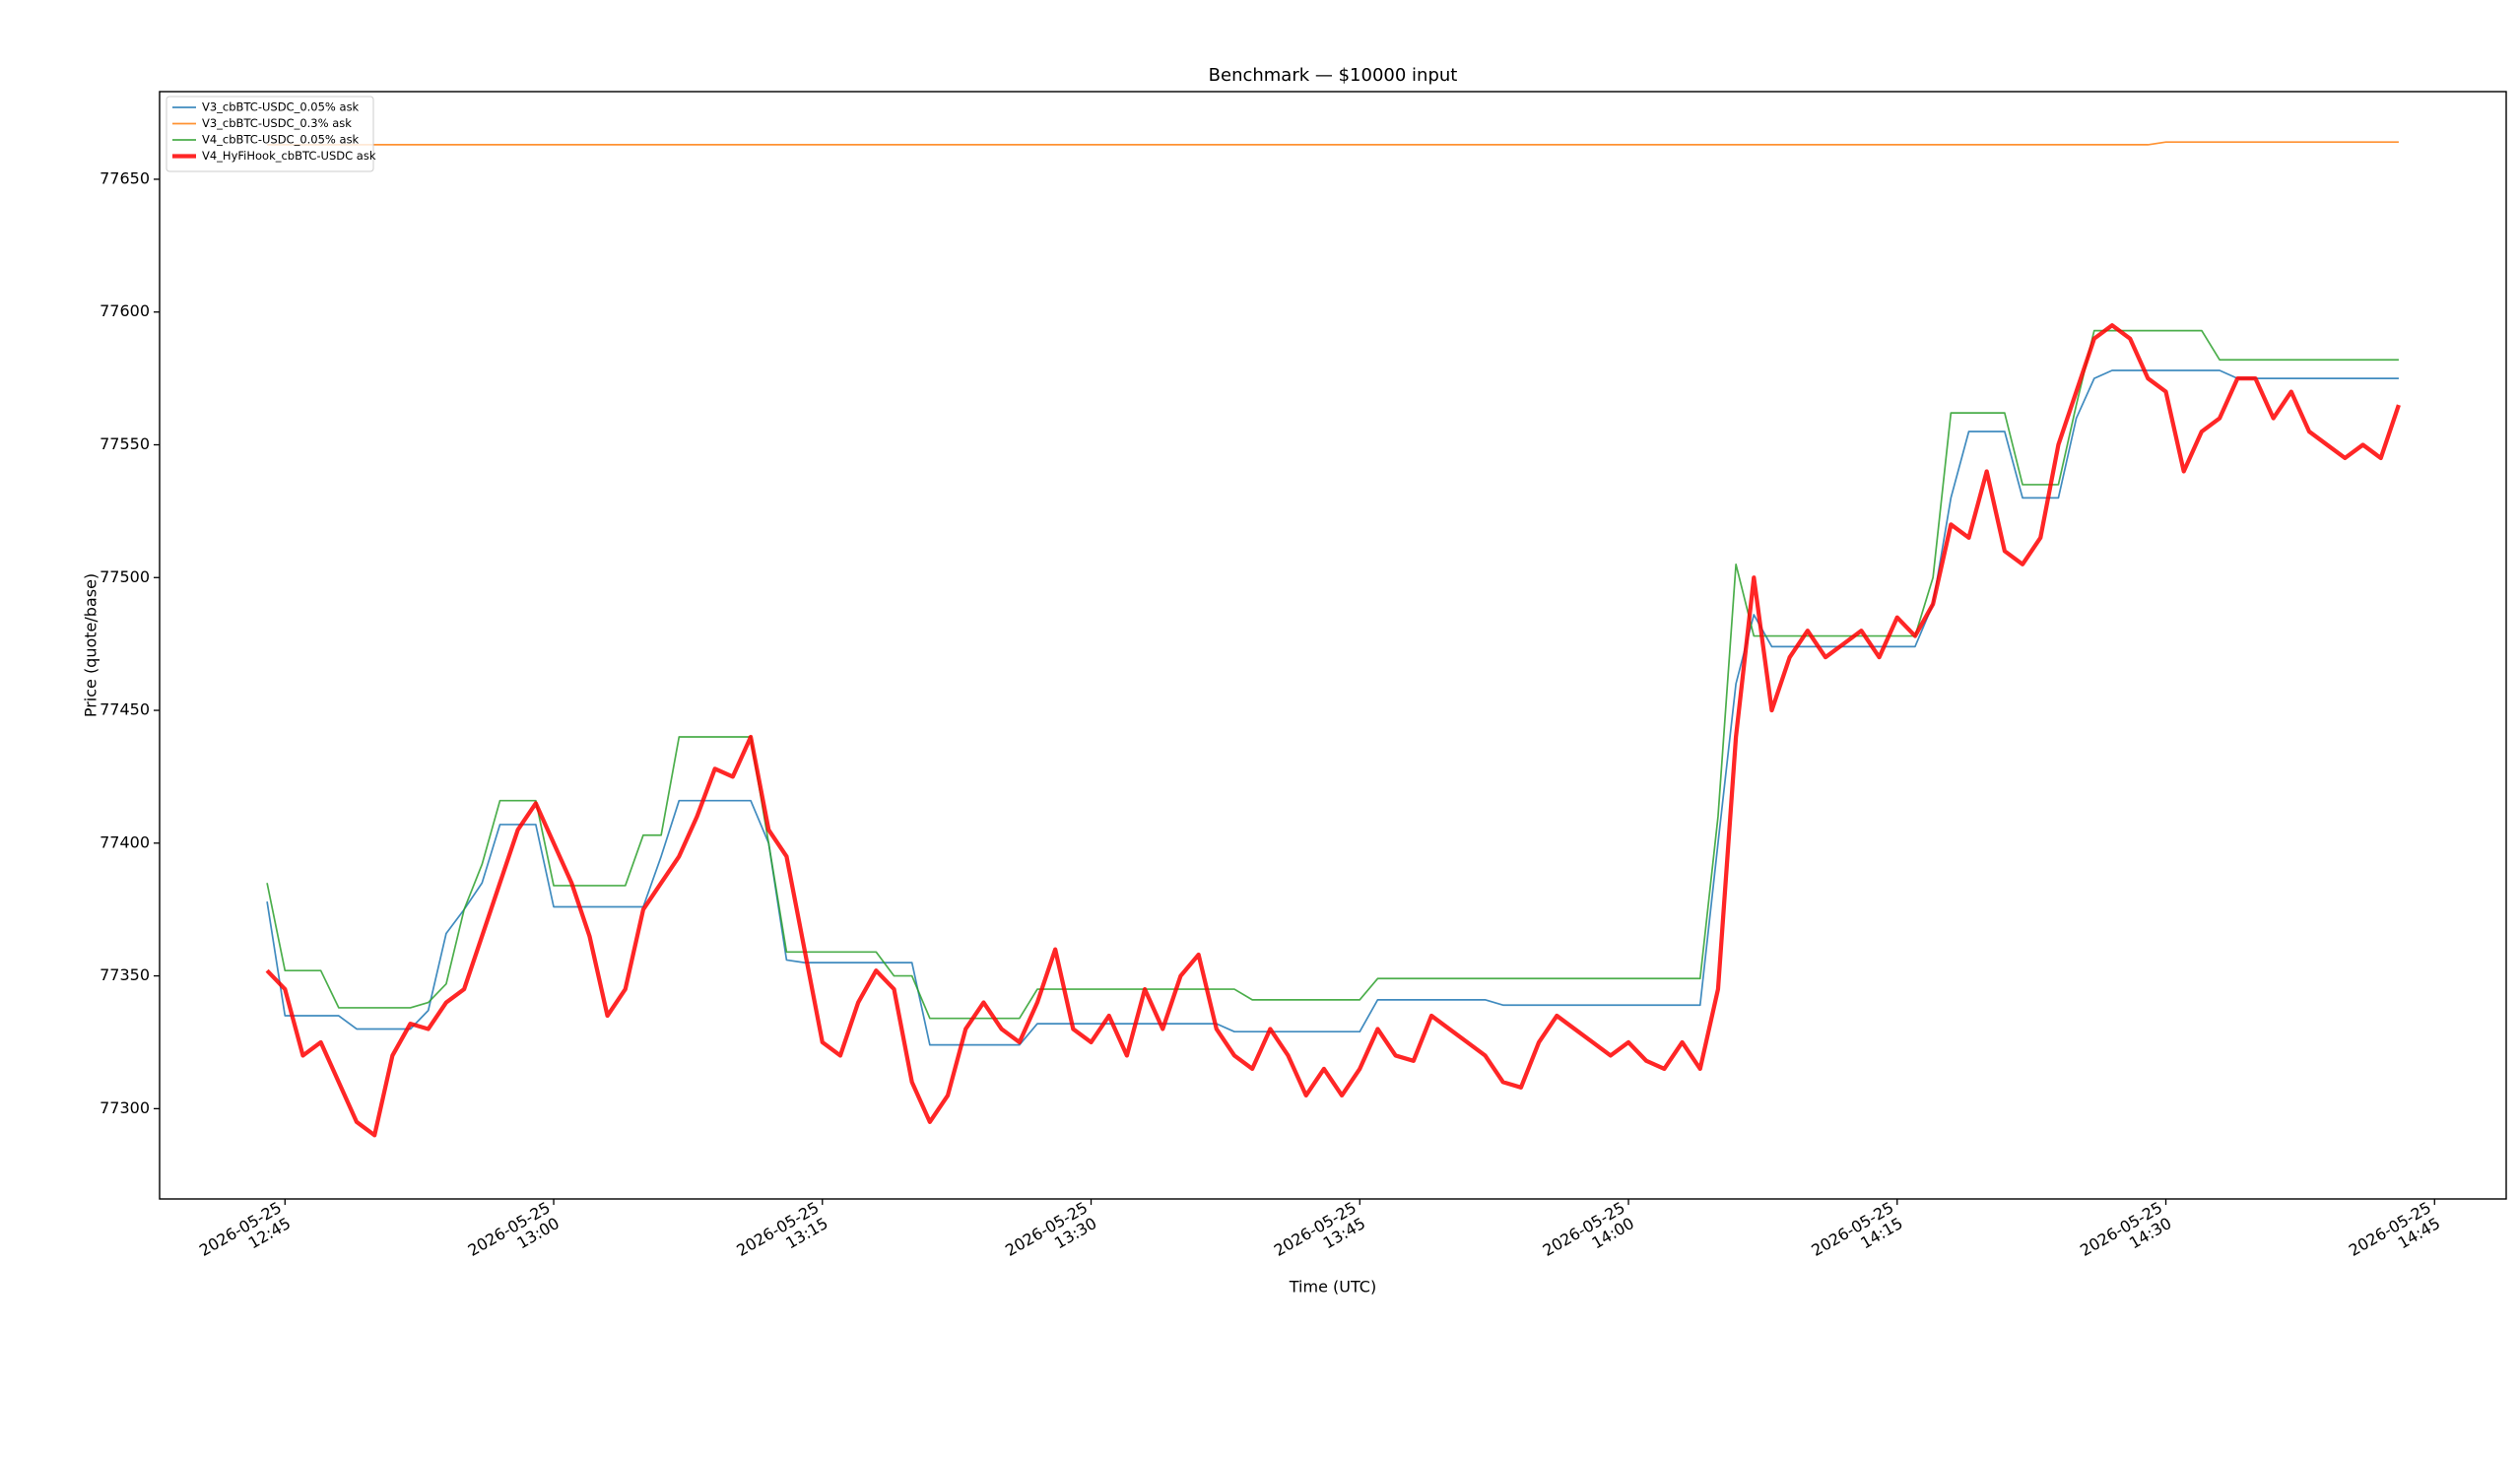 The width and height of the screenshot is (2520, 1462). What do you see at coordinates (124, 576) in the screenshot?
I see `y-tick-label: 77500` at bounding box center [124, 576].